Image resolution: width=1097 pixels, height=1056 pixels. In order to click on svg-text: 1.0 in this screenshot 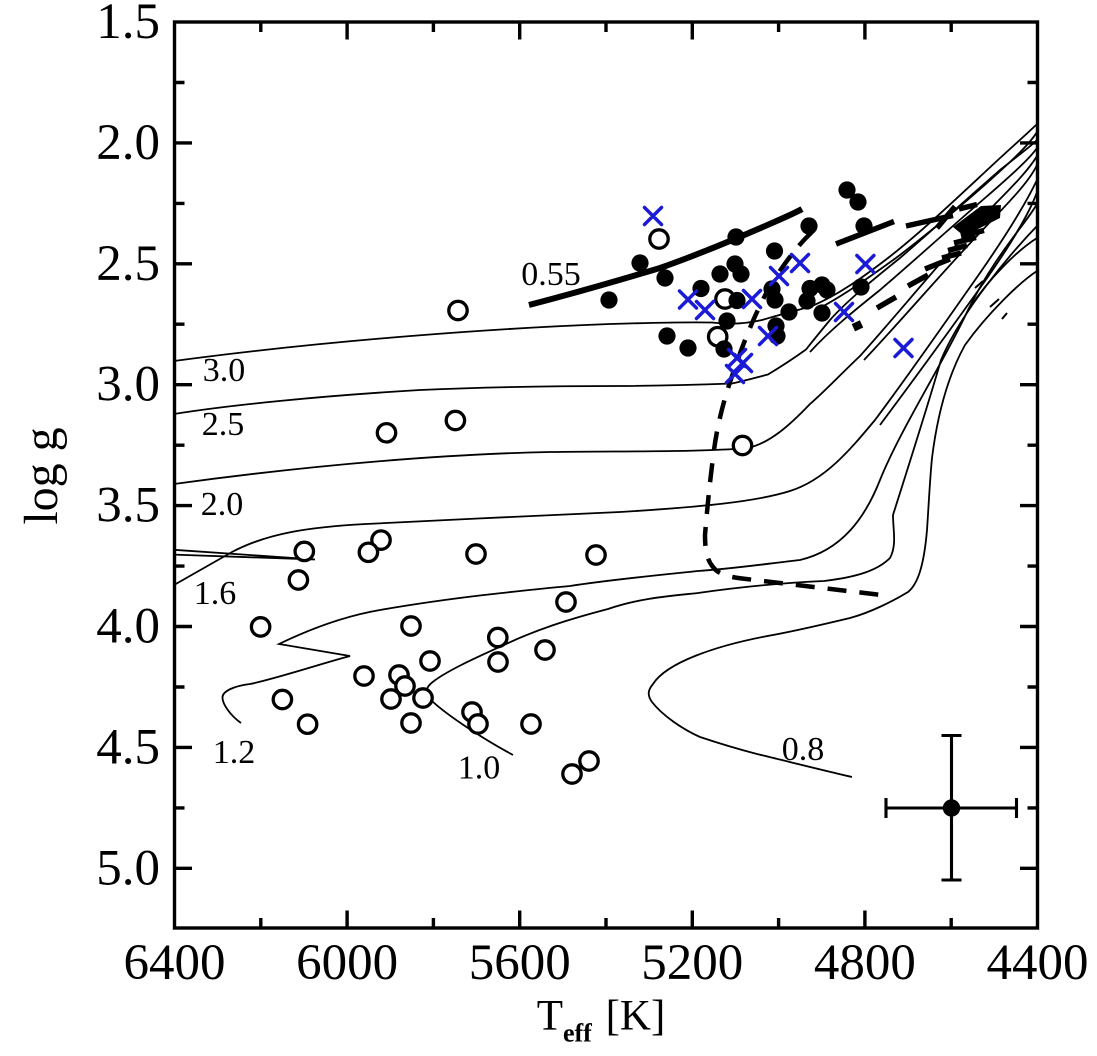, I will do `click(479, 768)`.